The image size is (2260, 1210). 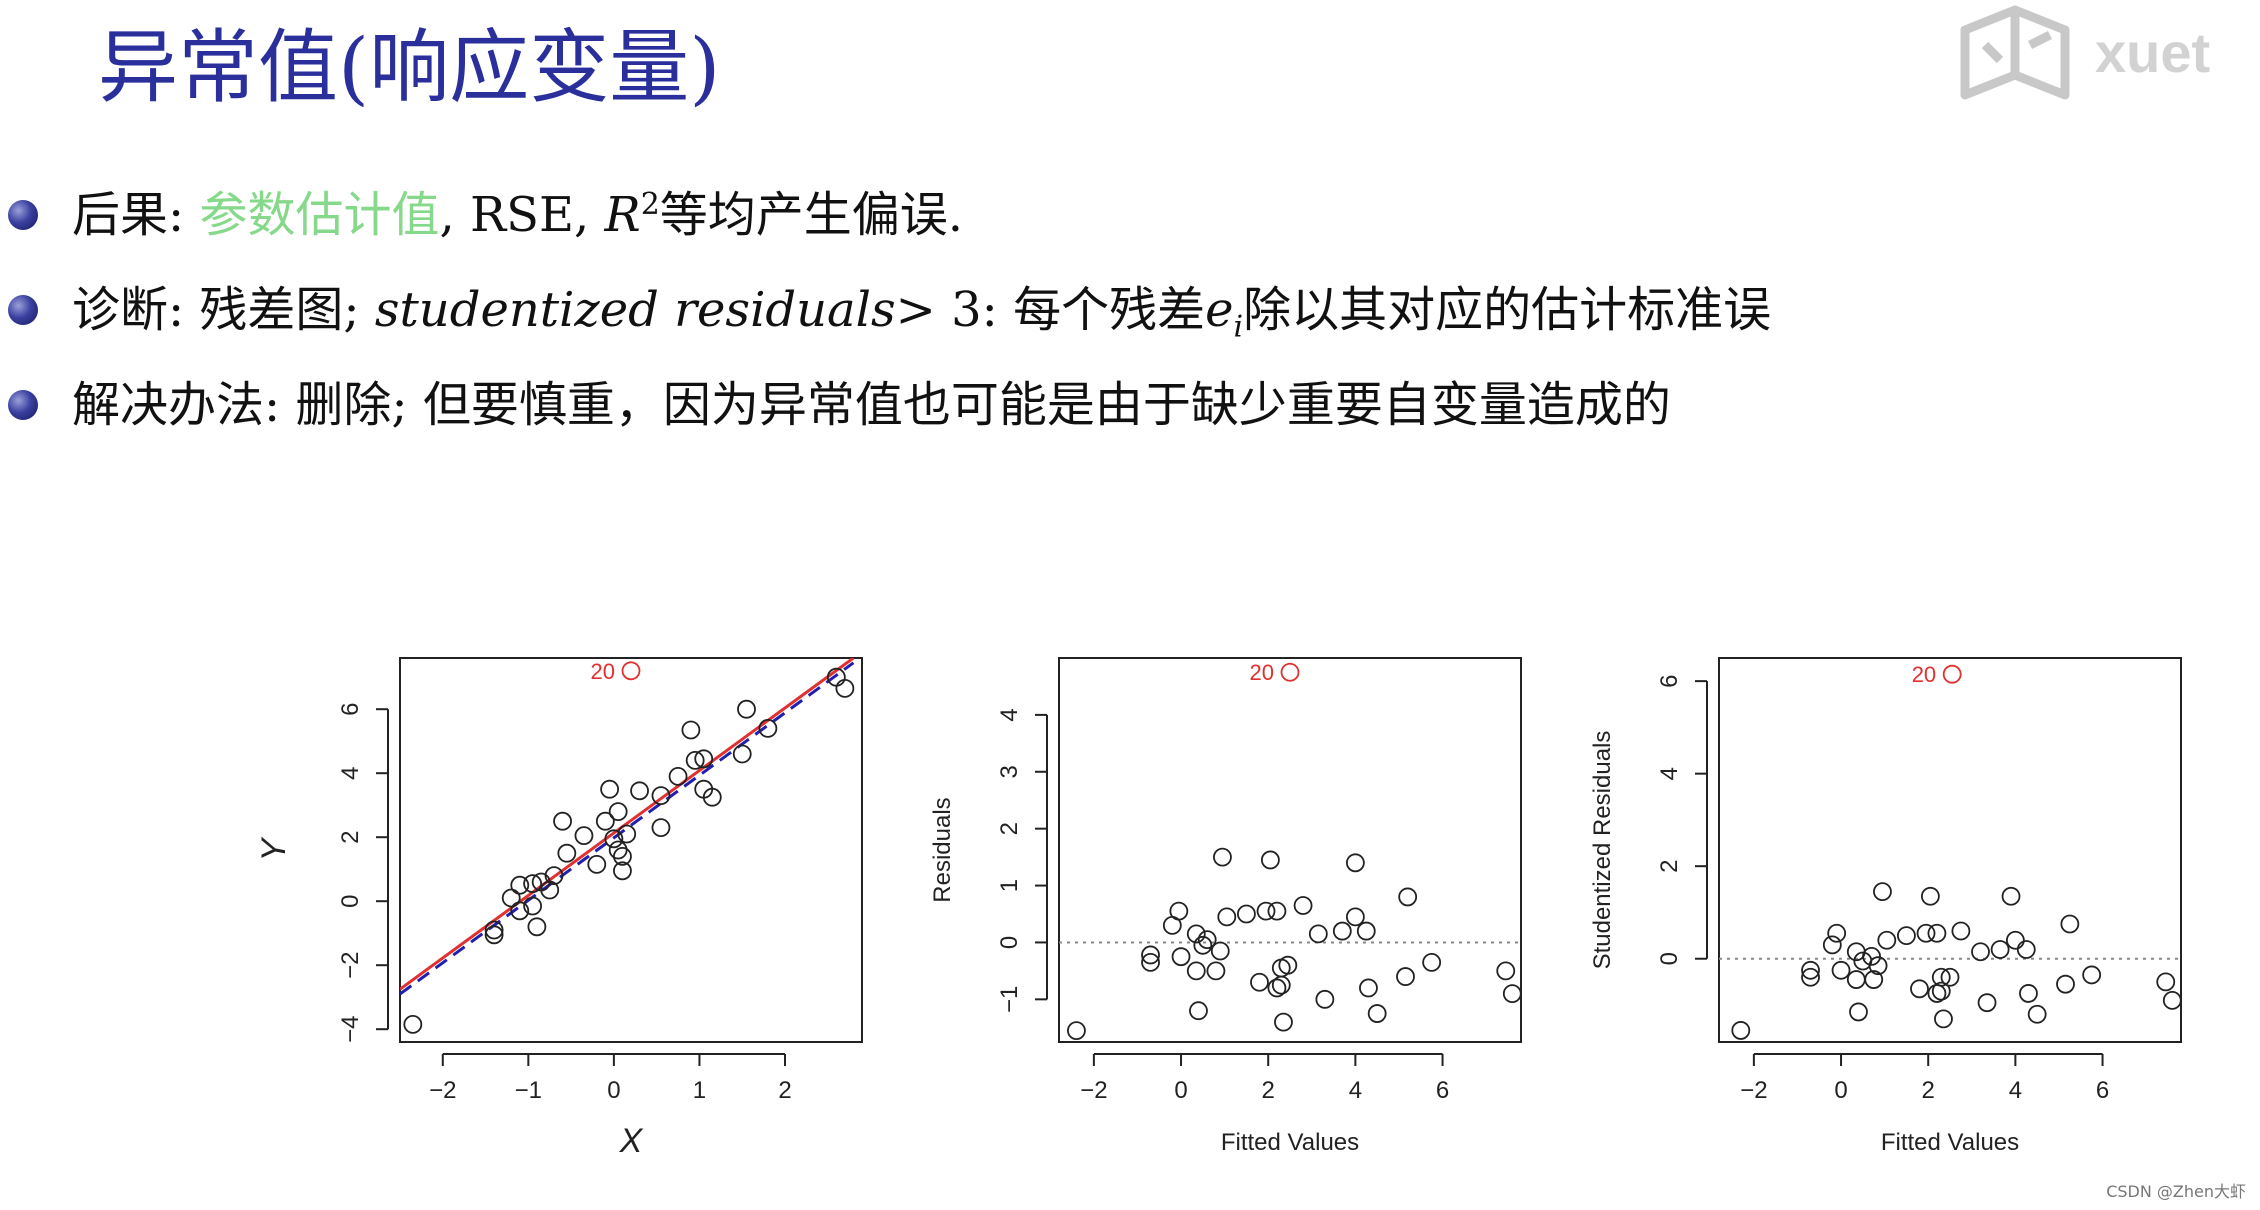 I want to click on chart-1: −2 −1 0 1 2 −4 −2 0 2 4 6 X Y 20, so click(x=559, y=908).